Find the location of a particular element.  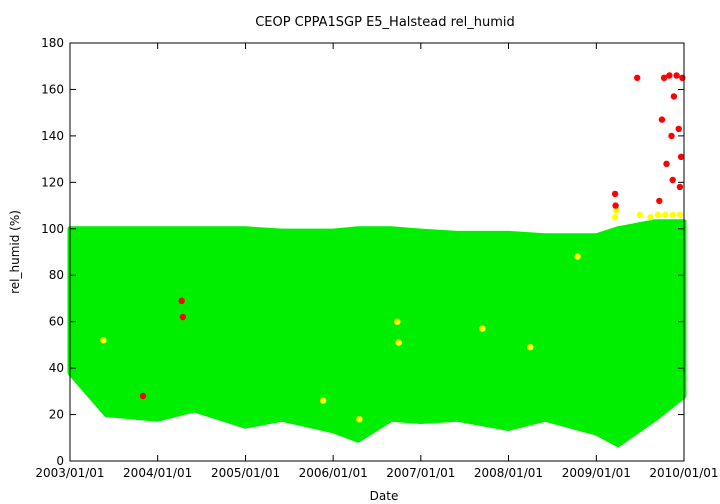

y-tick-label: 80 is located at coordinates (56, 275).